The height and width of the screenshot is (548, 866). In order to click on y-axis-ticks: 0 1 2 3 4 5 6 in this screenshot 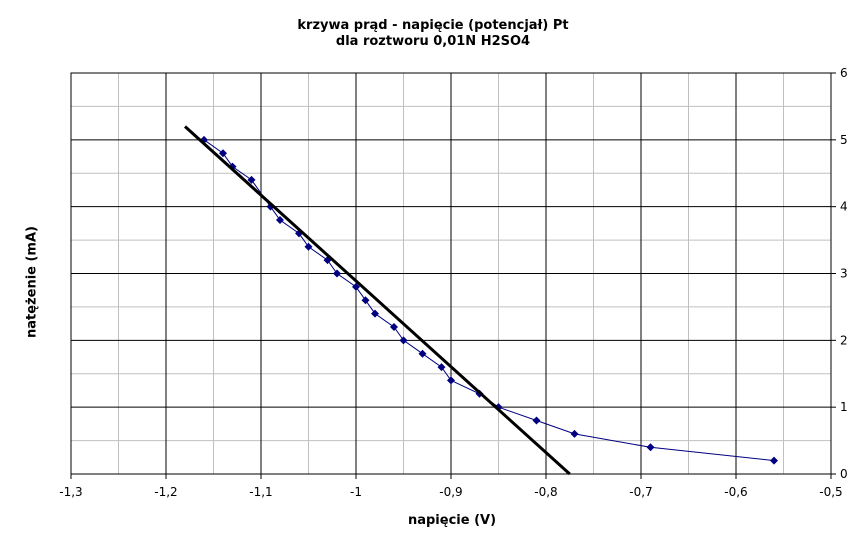, I will do `click(839, 273)`.